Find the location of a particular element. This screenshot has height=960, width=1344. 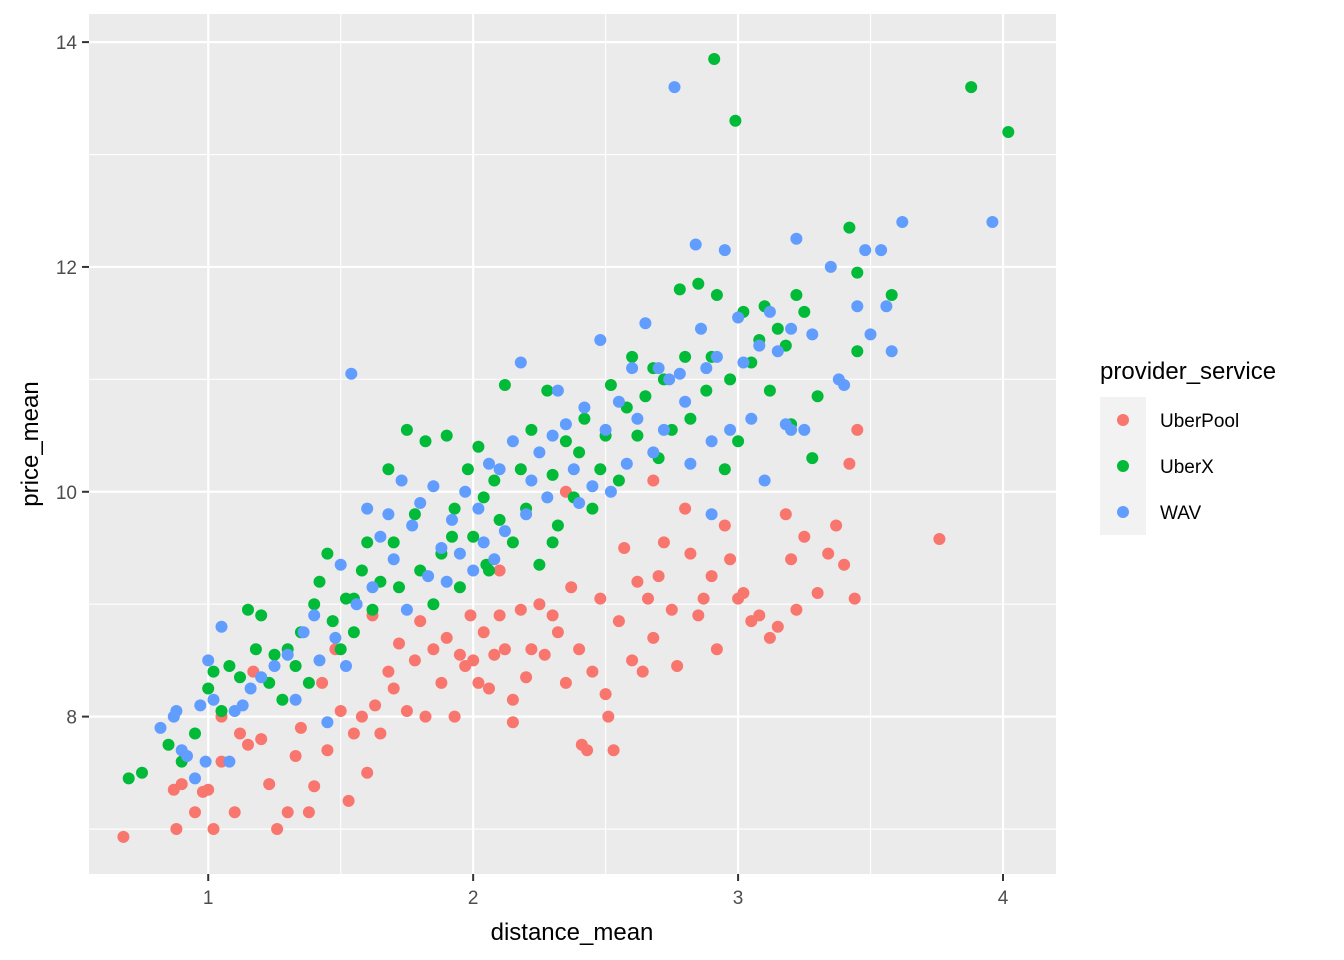

legend-swatch-wav is located at coordinates (1123, 512).